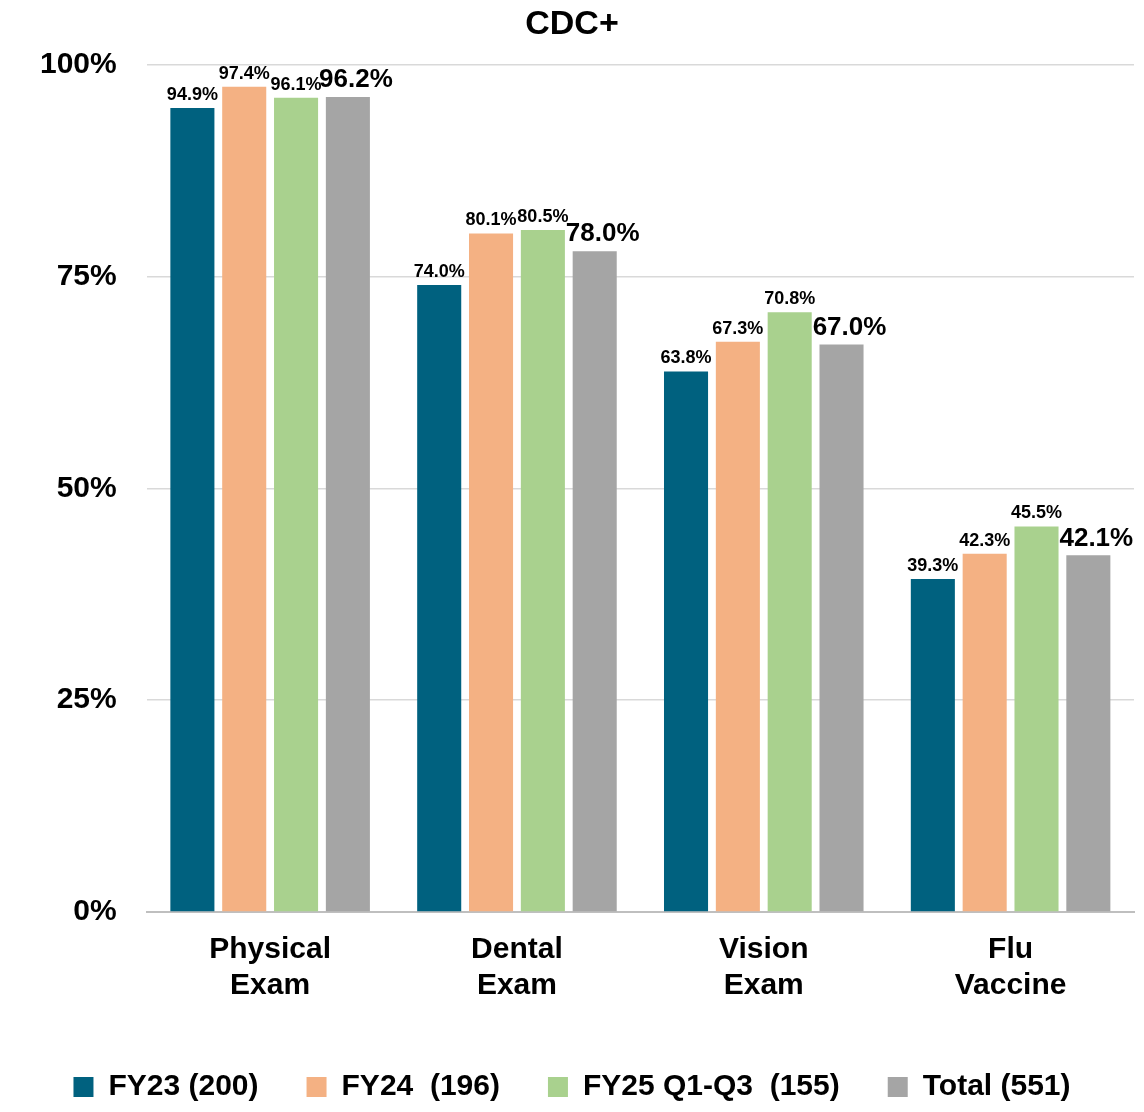  What do you see at coordinates (985, 539) in the screenshot?
I see `data-label: 42.3%` at bounding box center [985, 539].